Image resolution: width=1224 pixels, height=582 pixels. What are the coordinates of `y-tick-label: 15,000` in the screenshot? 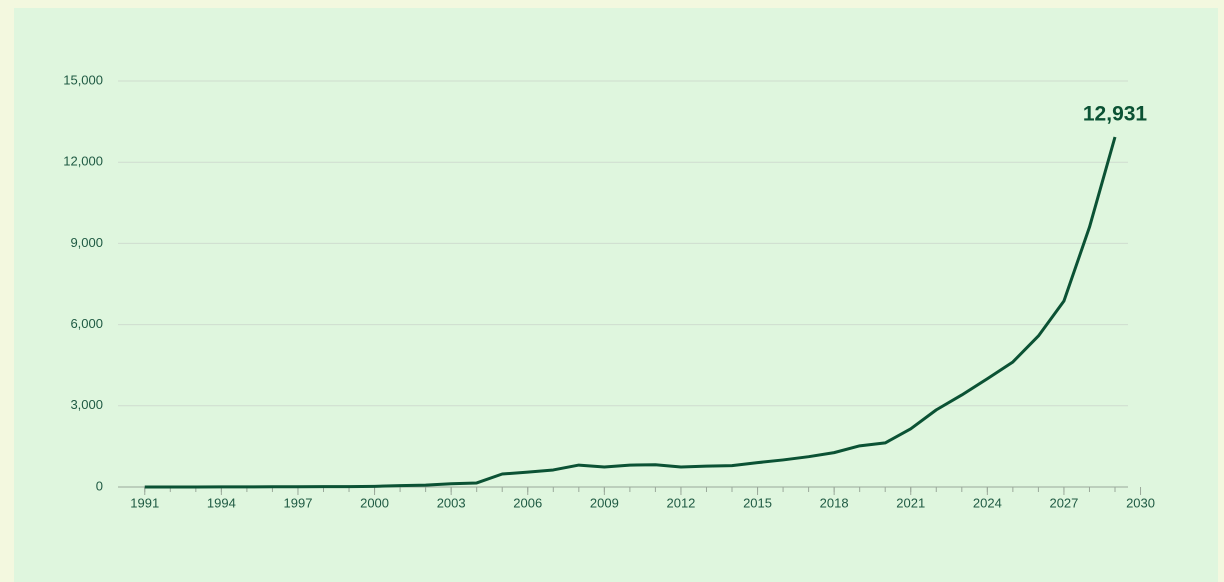 It's located at (83, 79).